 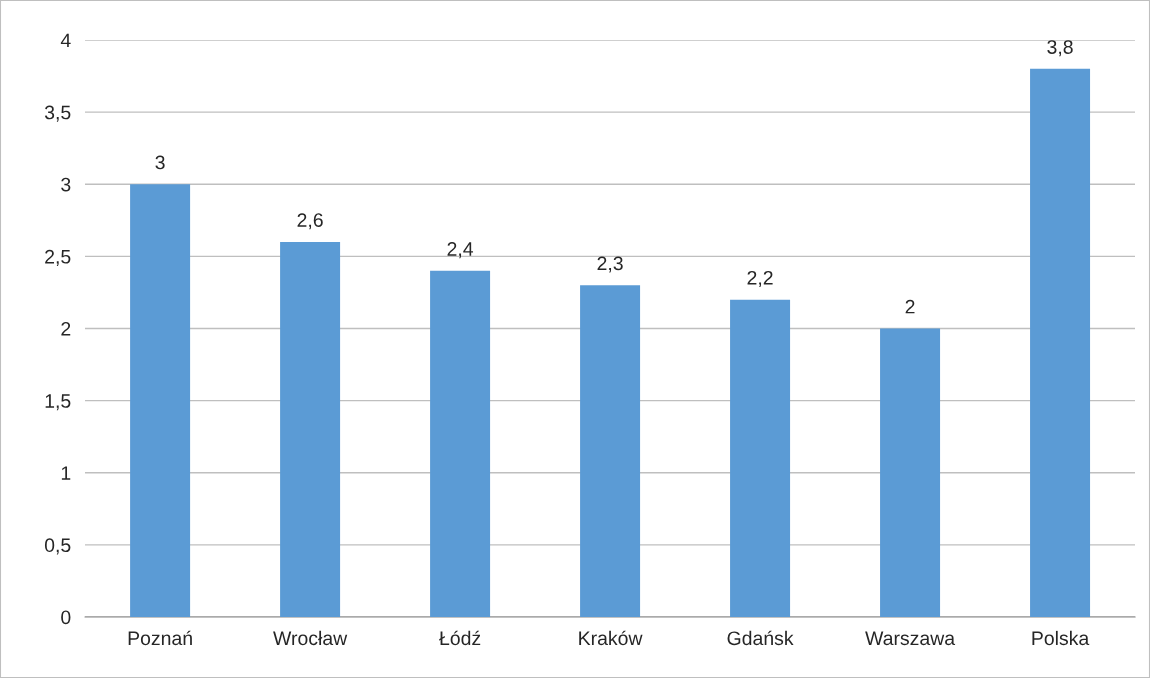 I want to click on x-tick-label: Warszawa, so click(x=910, y=638).